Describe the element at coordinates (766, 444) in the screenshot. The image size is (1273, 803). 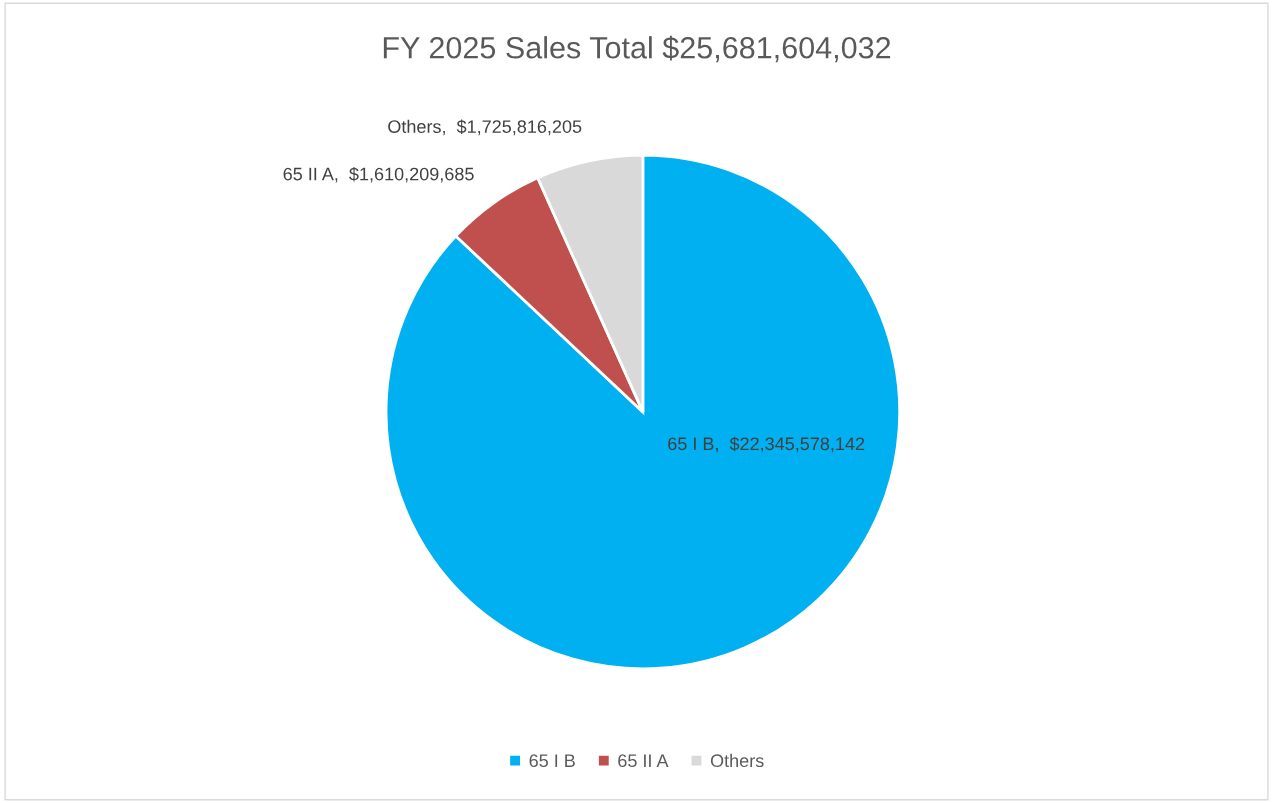
I see `data-label: 65 I B, $22,345,578,142` at that location.